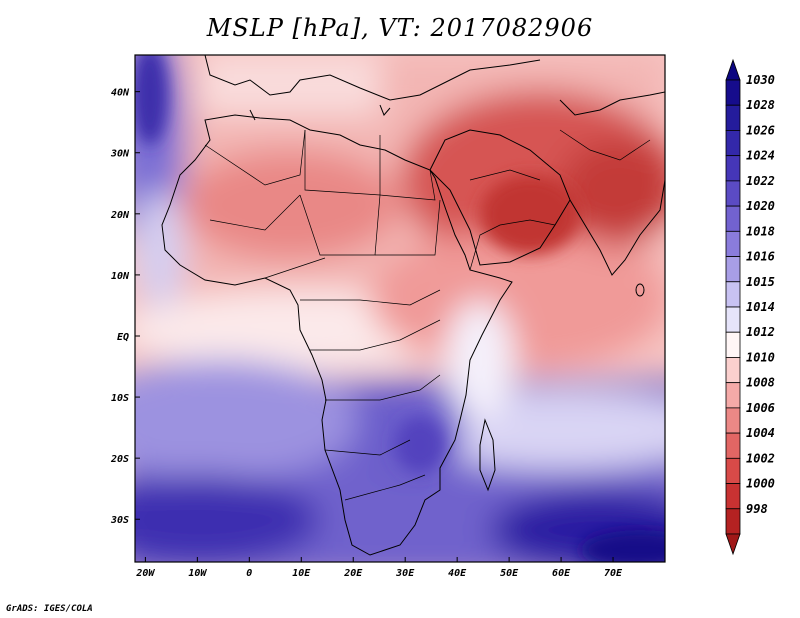  What do you see at coordinates (119, 520) in the screenshot?
I see `y-tick-label: 30S` at bounding box center [119, 520].